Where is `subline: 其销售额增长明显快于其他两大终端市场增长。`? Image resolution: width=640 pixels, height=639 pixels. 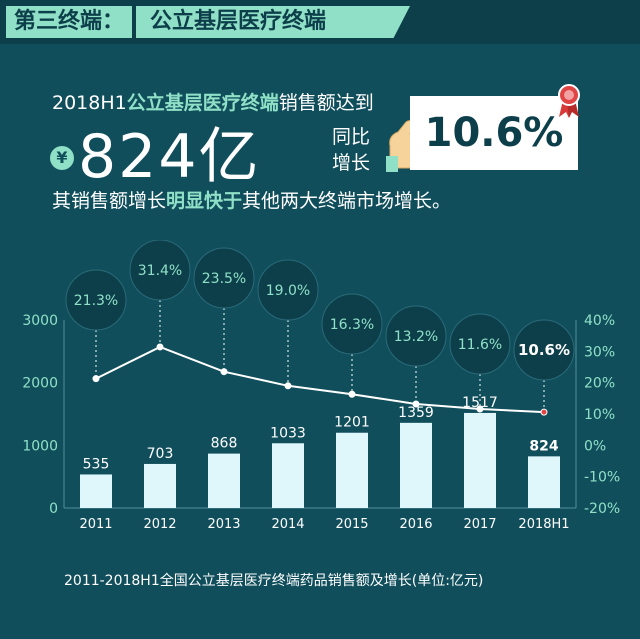
subline: 其销售额增长明显快于其他两大终端市场增长。 is located at coordinates (251, 199).